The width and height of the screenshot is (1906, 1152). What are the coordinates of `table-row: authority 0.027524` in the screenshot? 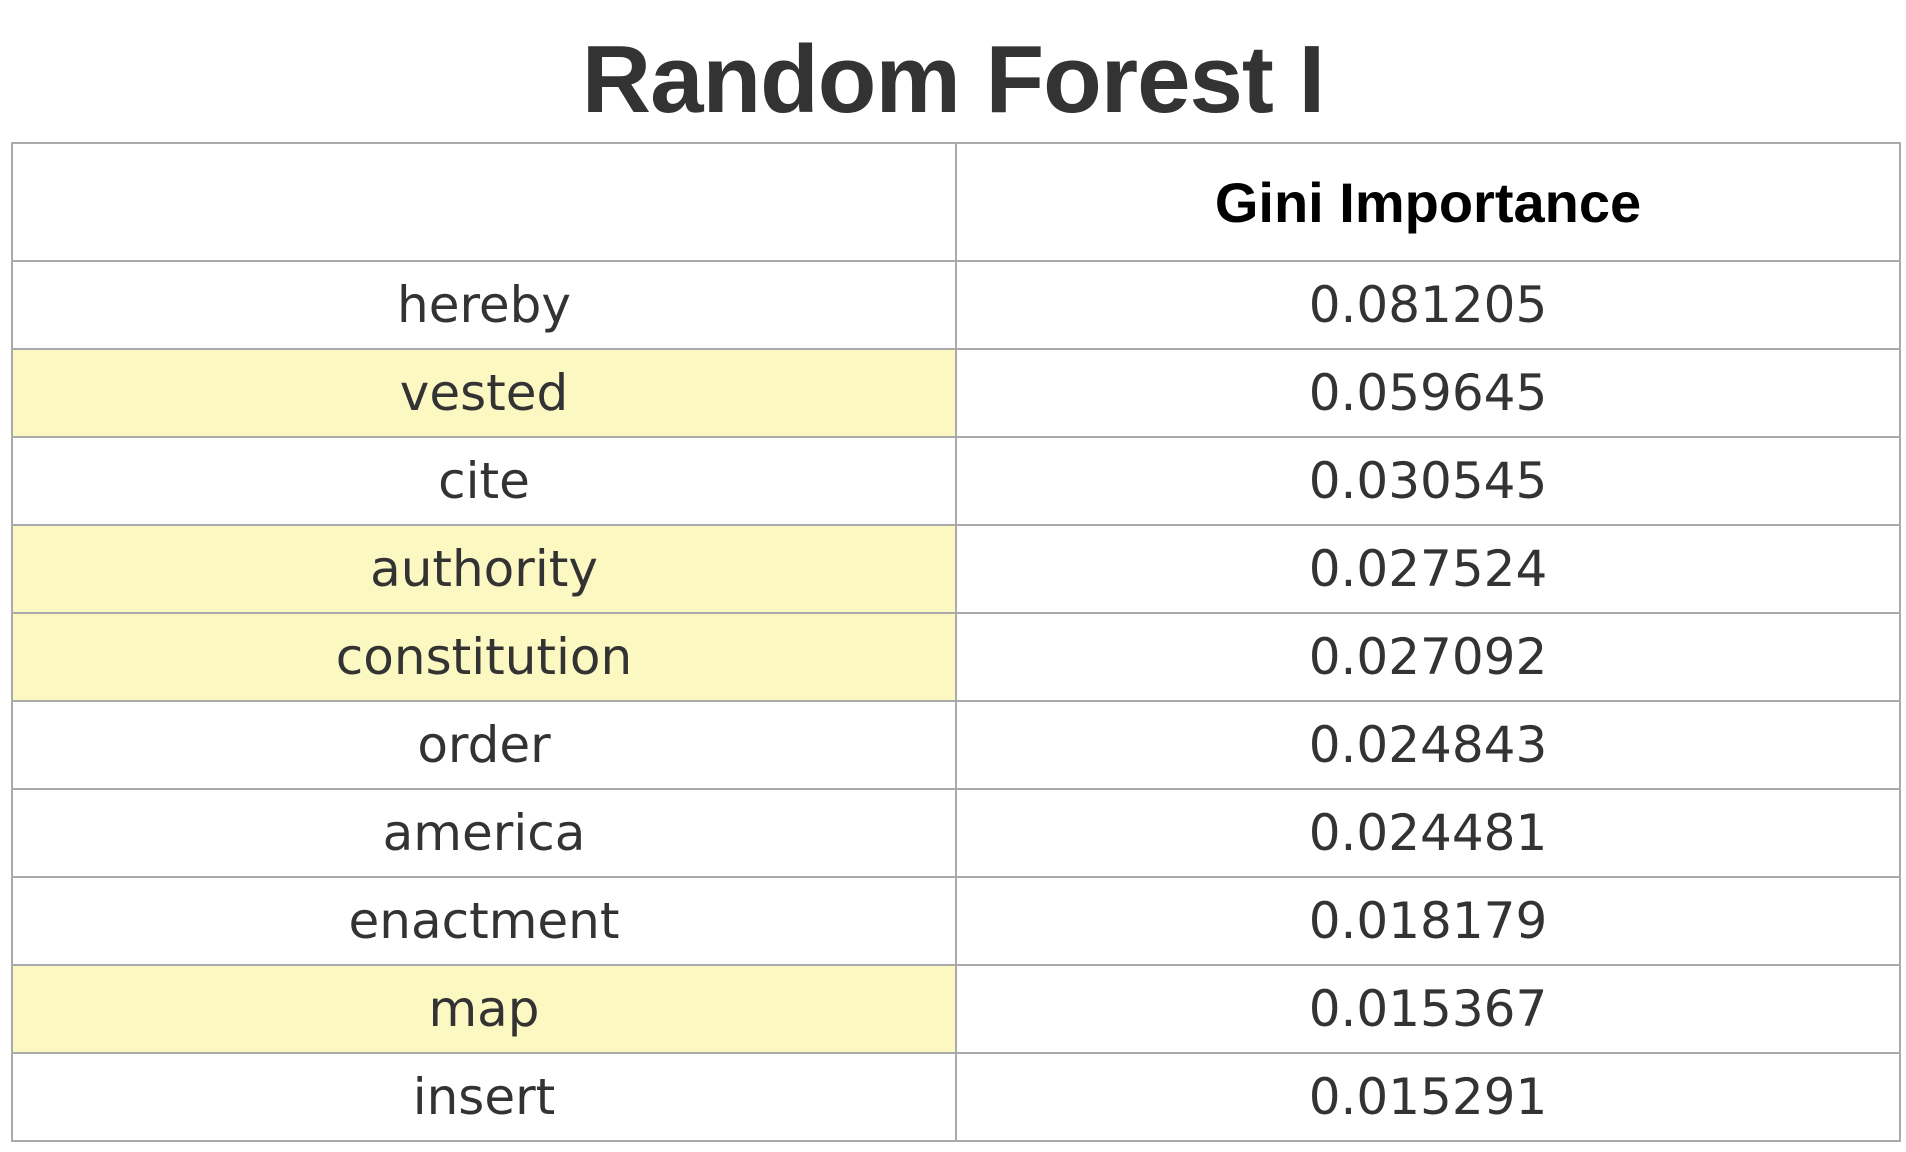 It's located at (956, 569).